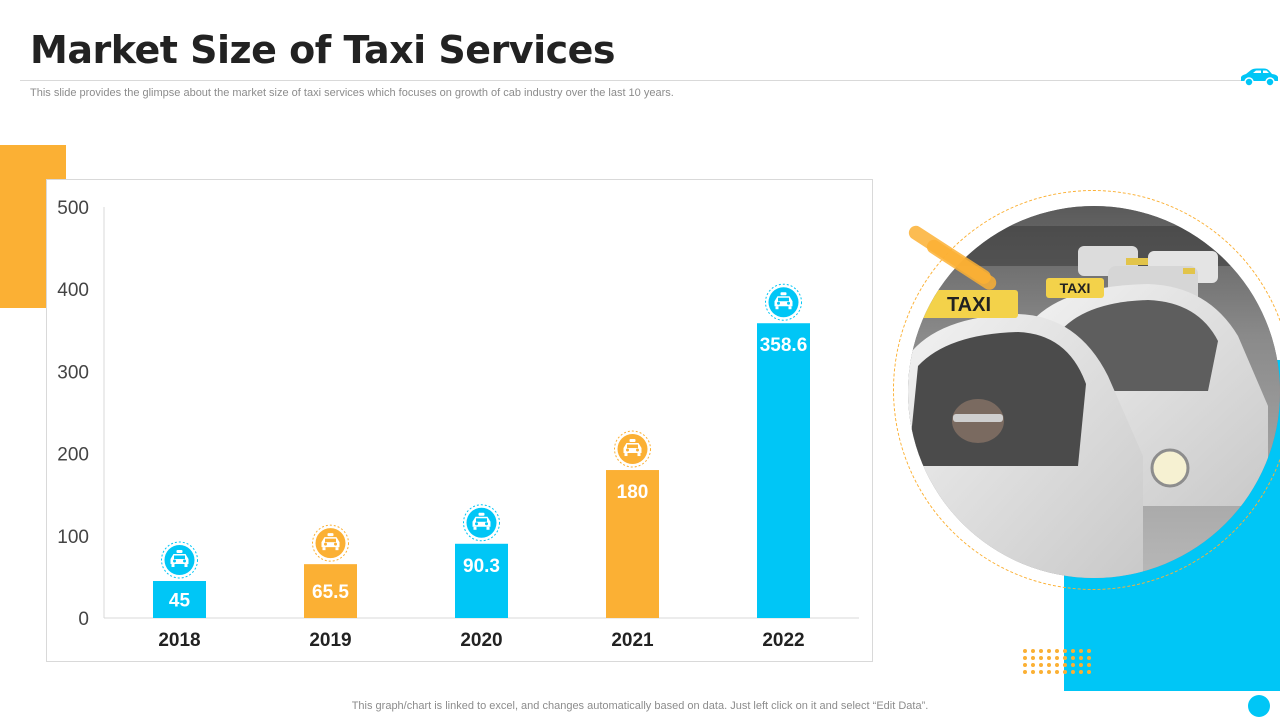 The image size is (1280, 720). What do you see at coordinates (73, 208) in the screenshot?
I see `y-tick-label: 500` at bounding box center [73, 208].